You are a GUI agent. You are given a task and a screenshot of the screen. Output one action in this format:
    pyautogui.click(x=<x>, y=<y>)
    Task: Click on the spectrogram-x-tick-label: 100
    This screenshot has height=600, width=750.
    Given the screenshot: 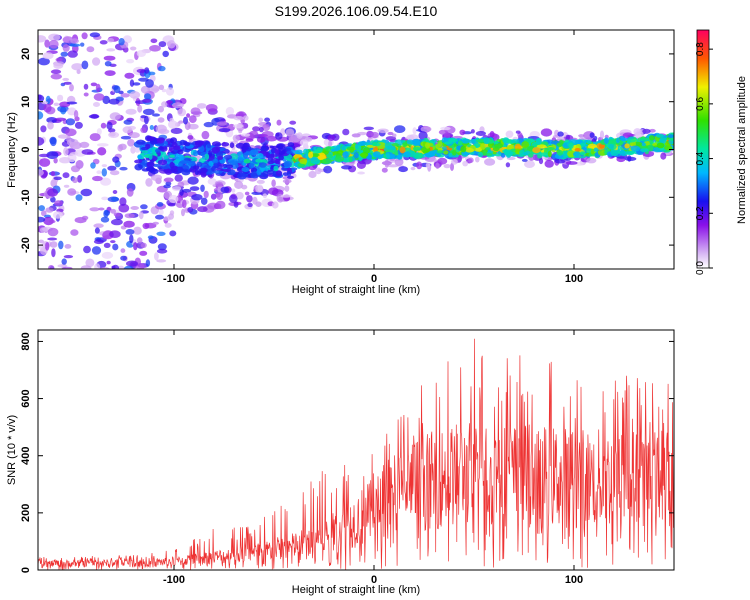 What is the action you would take?
    pyautogui.click(x=574, y=279)
    